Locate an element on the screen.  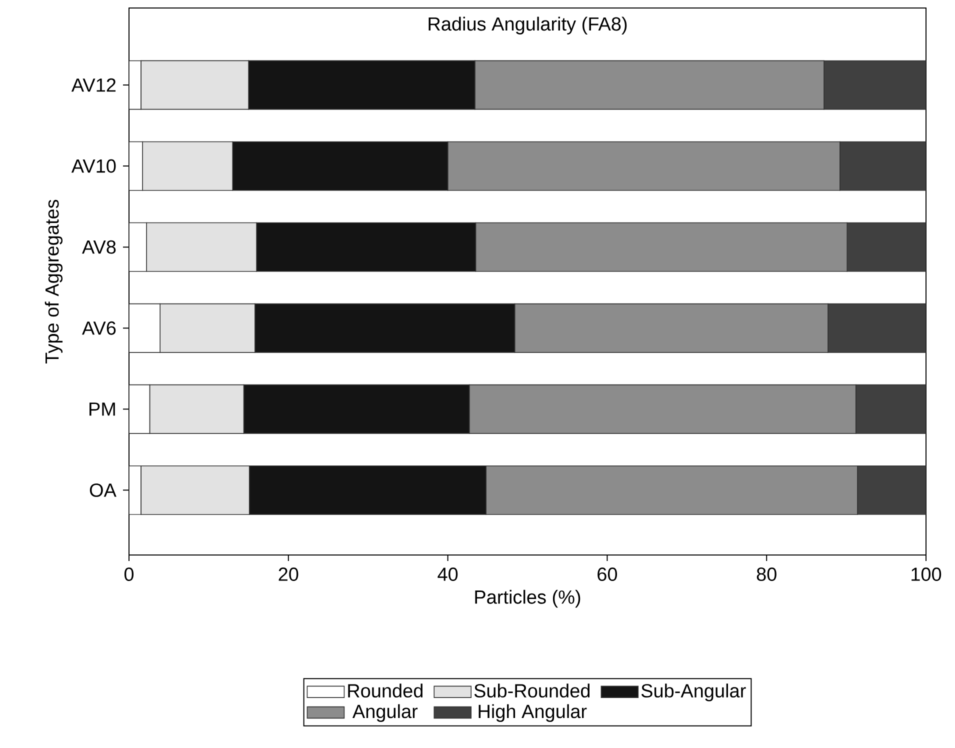
y-tick-label: OA is located at coordinates (103, 490).